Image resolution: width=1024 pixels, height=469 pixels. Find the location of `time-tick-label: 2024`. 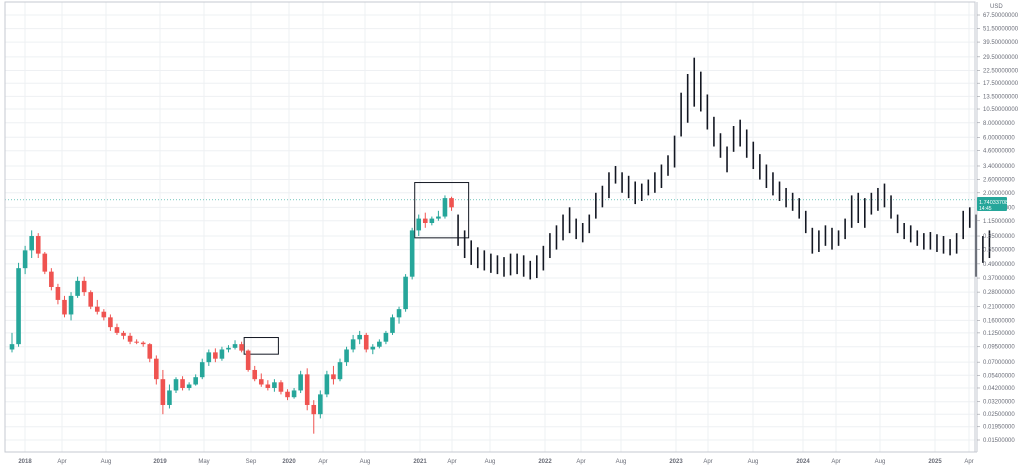

time-tick-label: 2024 is located at coordinates (803, 462).